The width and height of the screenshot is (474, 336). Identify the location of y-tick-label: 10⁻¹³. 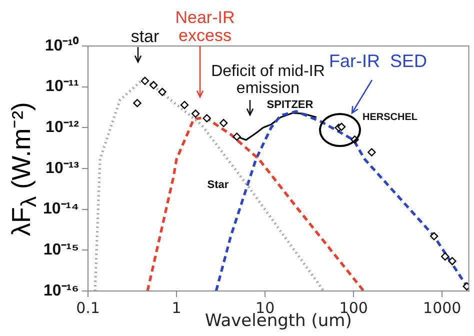
(62, 168).